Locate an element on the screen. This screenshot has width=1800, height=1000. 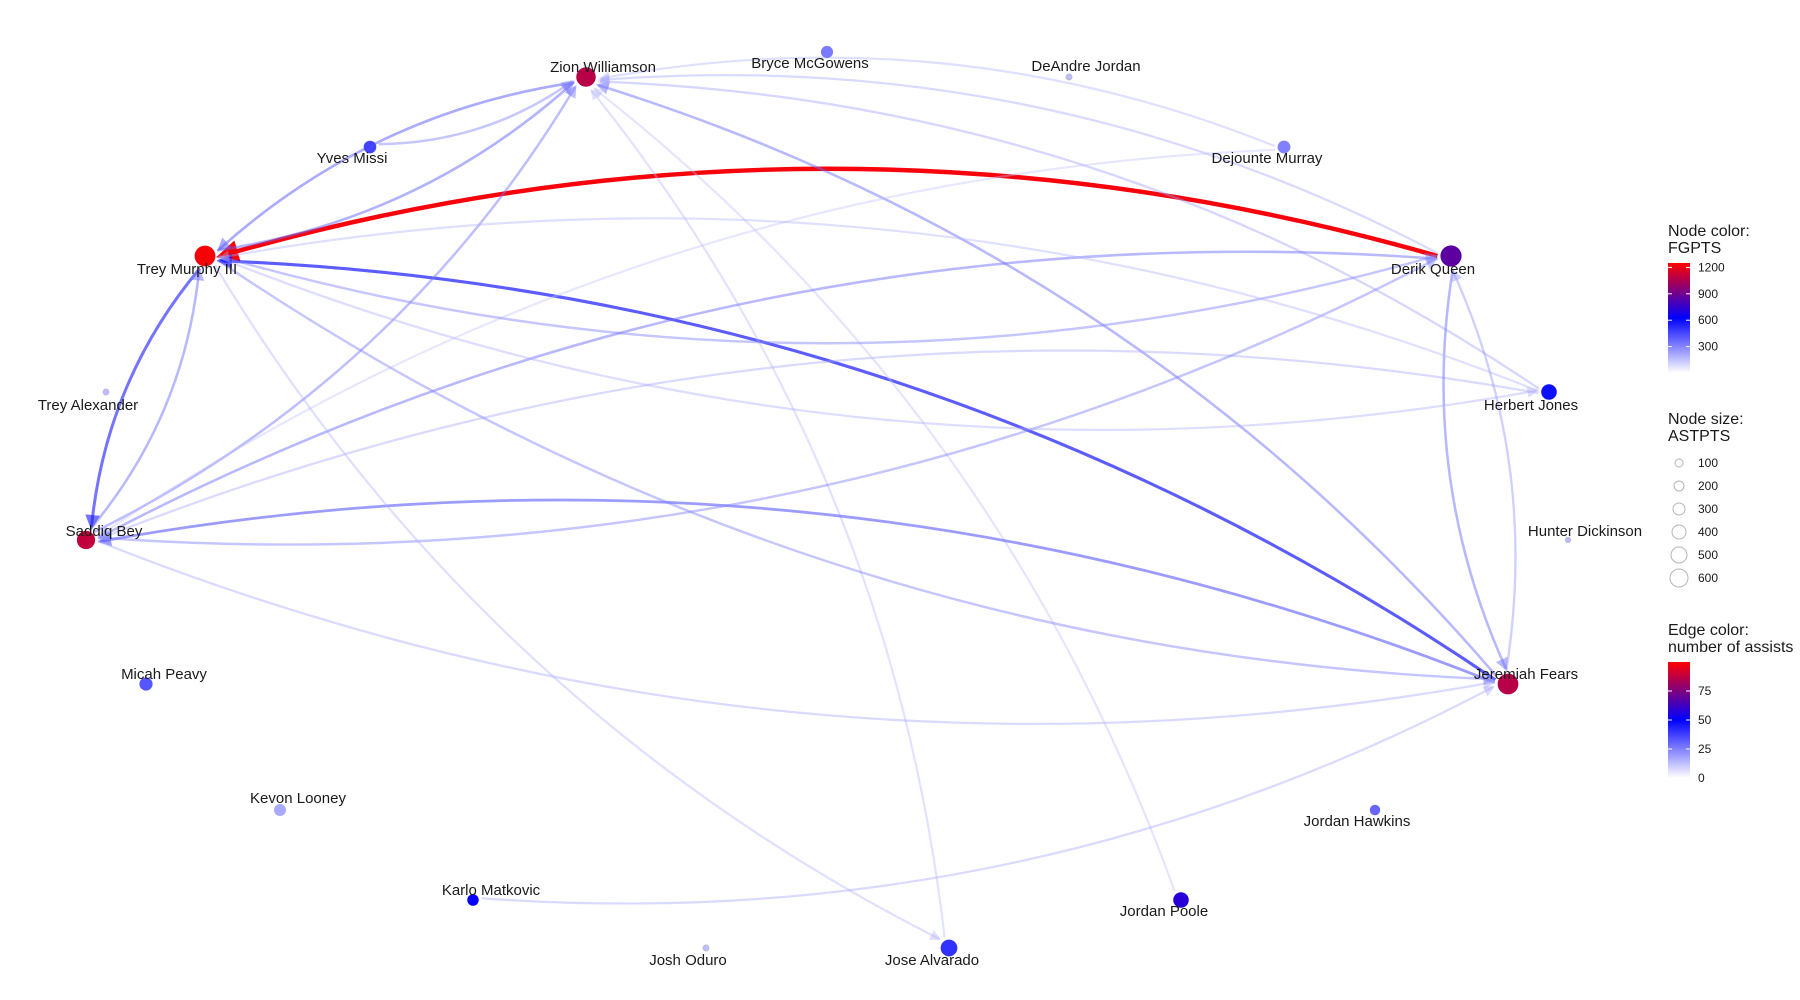
node-label-dejounte-murray: Dejounte Murray is located at coordinates (1267, 158).